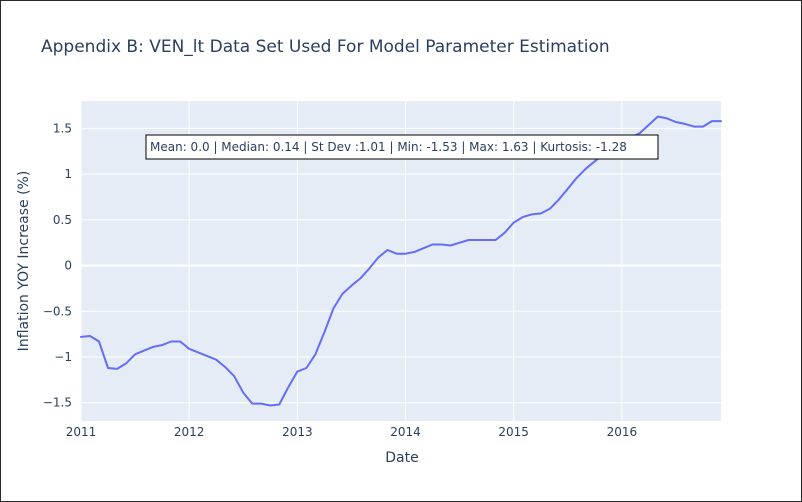 The width and height of the screenshot is (802, 502). What do you see at coordinates (81, 432) in the screenshot?
I see `x-tick-label: 2011` at bounding box center [81, 432].